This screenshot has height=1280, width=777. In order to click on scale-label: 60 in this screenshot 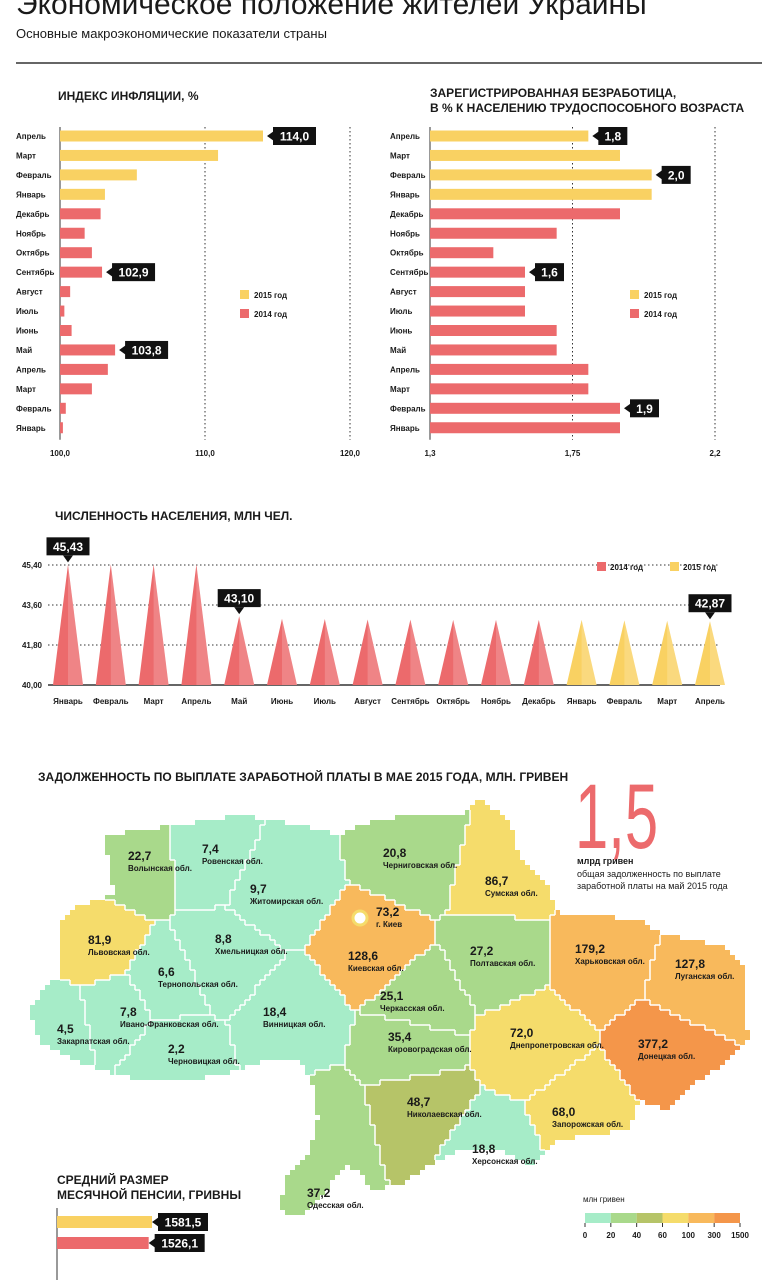, I will do `click(662, 1235)`.